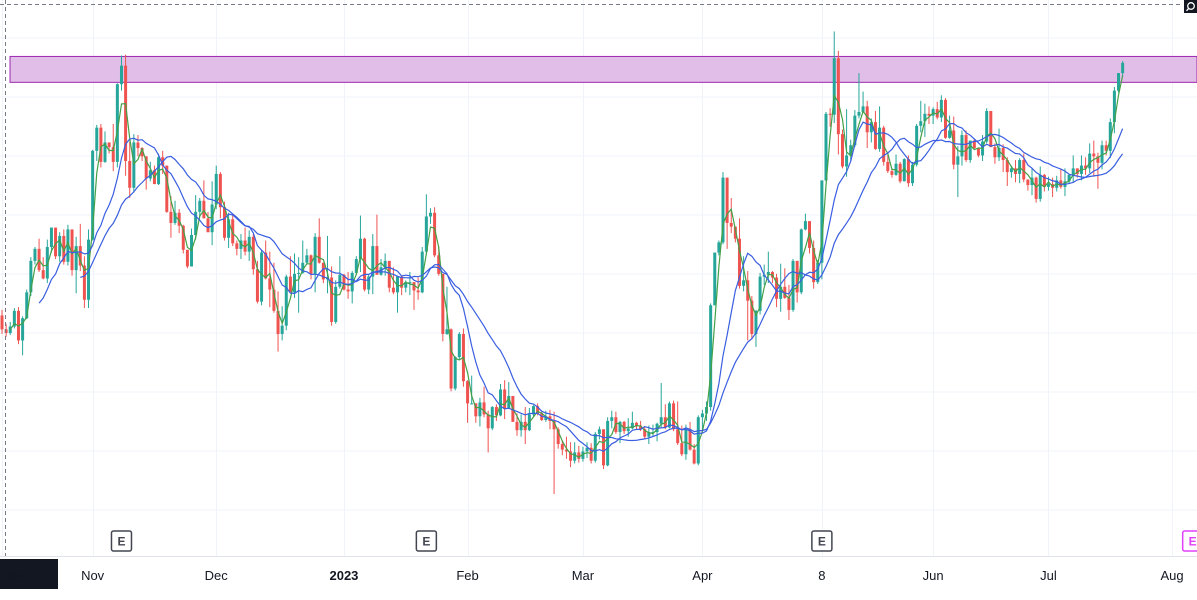 The width and height of the screenshot is (1197, 600). What do you see at coordinates (467, 575) in the screenshot?
I see `x-axis-tick-label: Feb` at bounding box center [467, 575].